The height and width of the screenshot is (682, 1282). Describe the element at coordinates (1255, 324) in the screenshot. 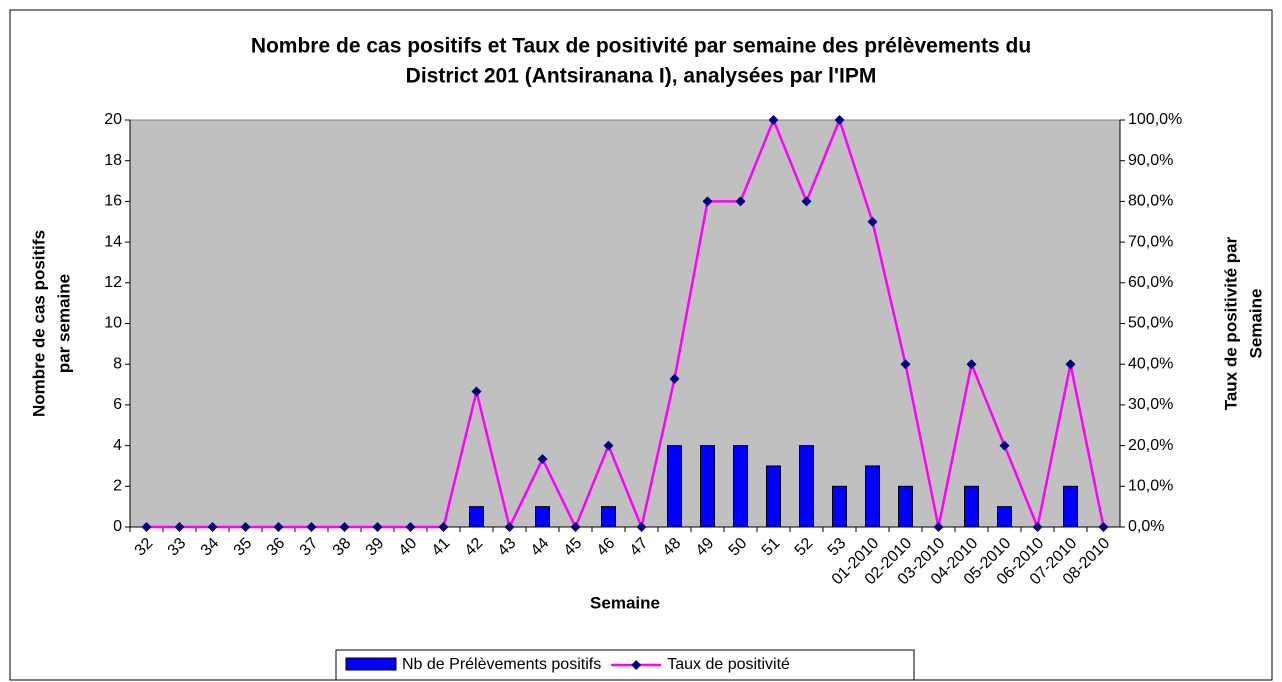

I see `y2-axis-label: Semaine` at that location.